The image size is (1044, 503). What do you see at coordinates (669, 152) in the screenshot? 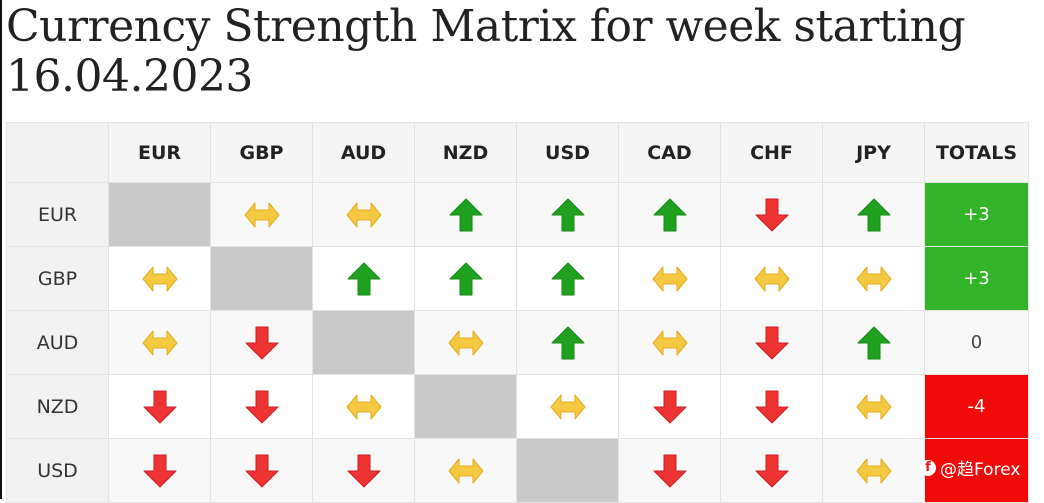
I see `column-header: CAD` at bounding box center [669, 152].